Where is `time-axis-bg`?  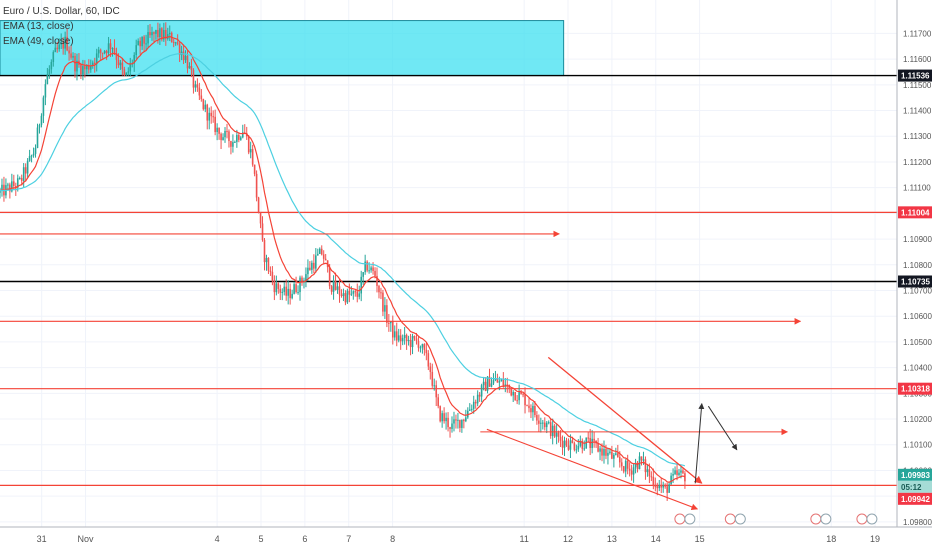 time-axis-bg is located at coordinates (466, 538).